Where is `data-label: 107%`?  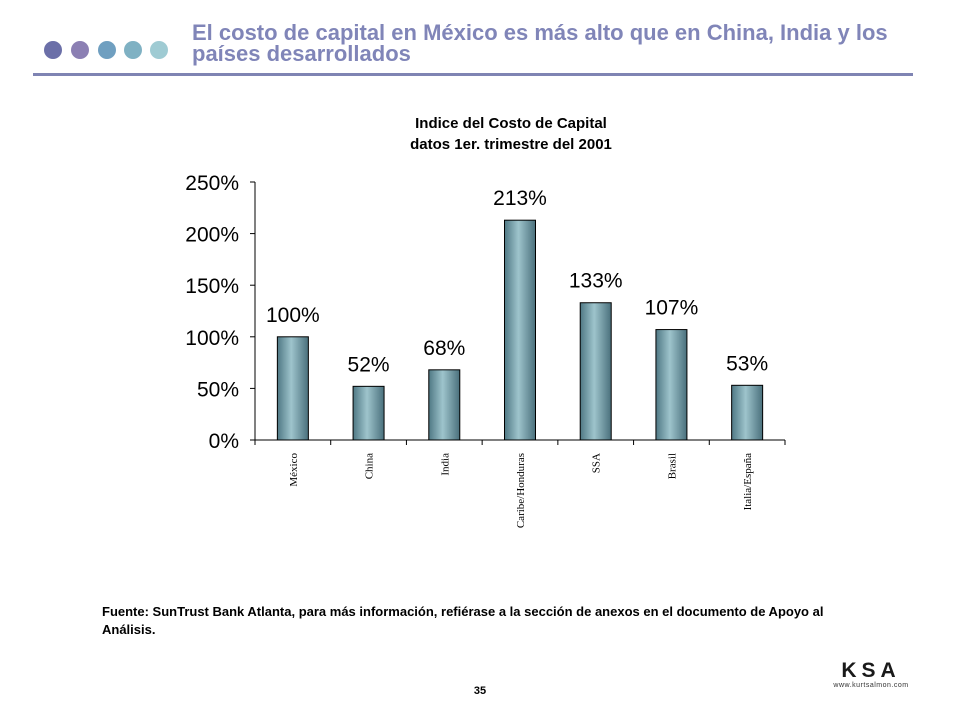 data-label: 107% is located at coordinates (672, 308).